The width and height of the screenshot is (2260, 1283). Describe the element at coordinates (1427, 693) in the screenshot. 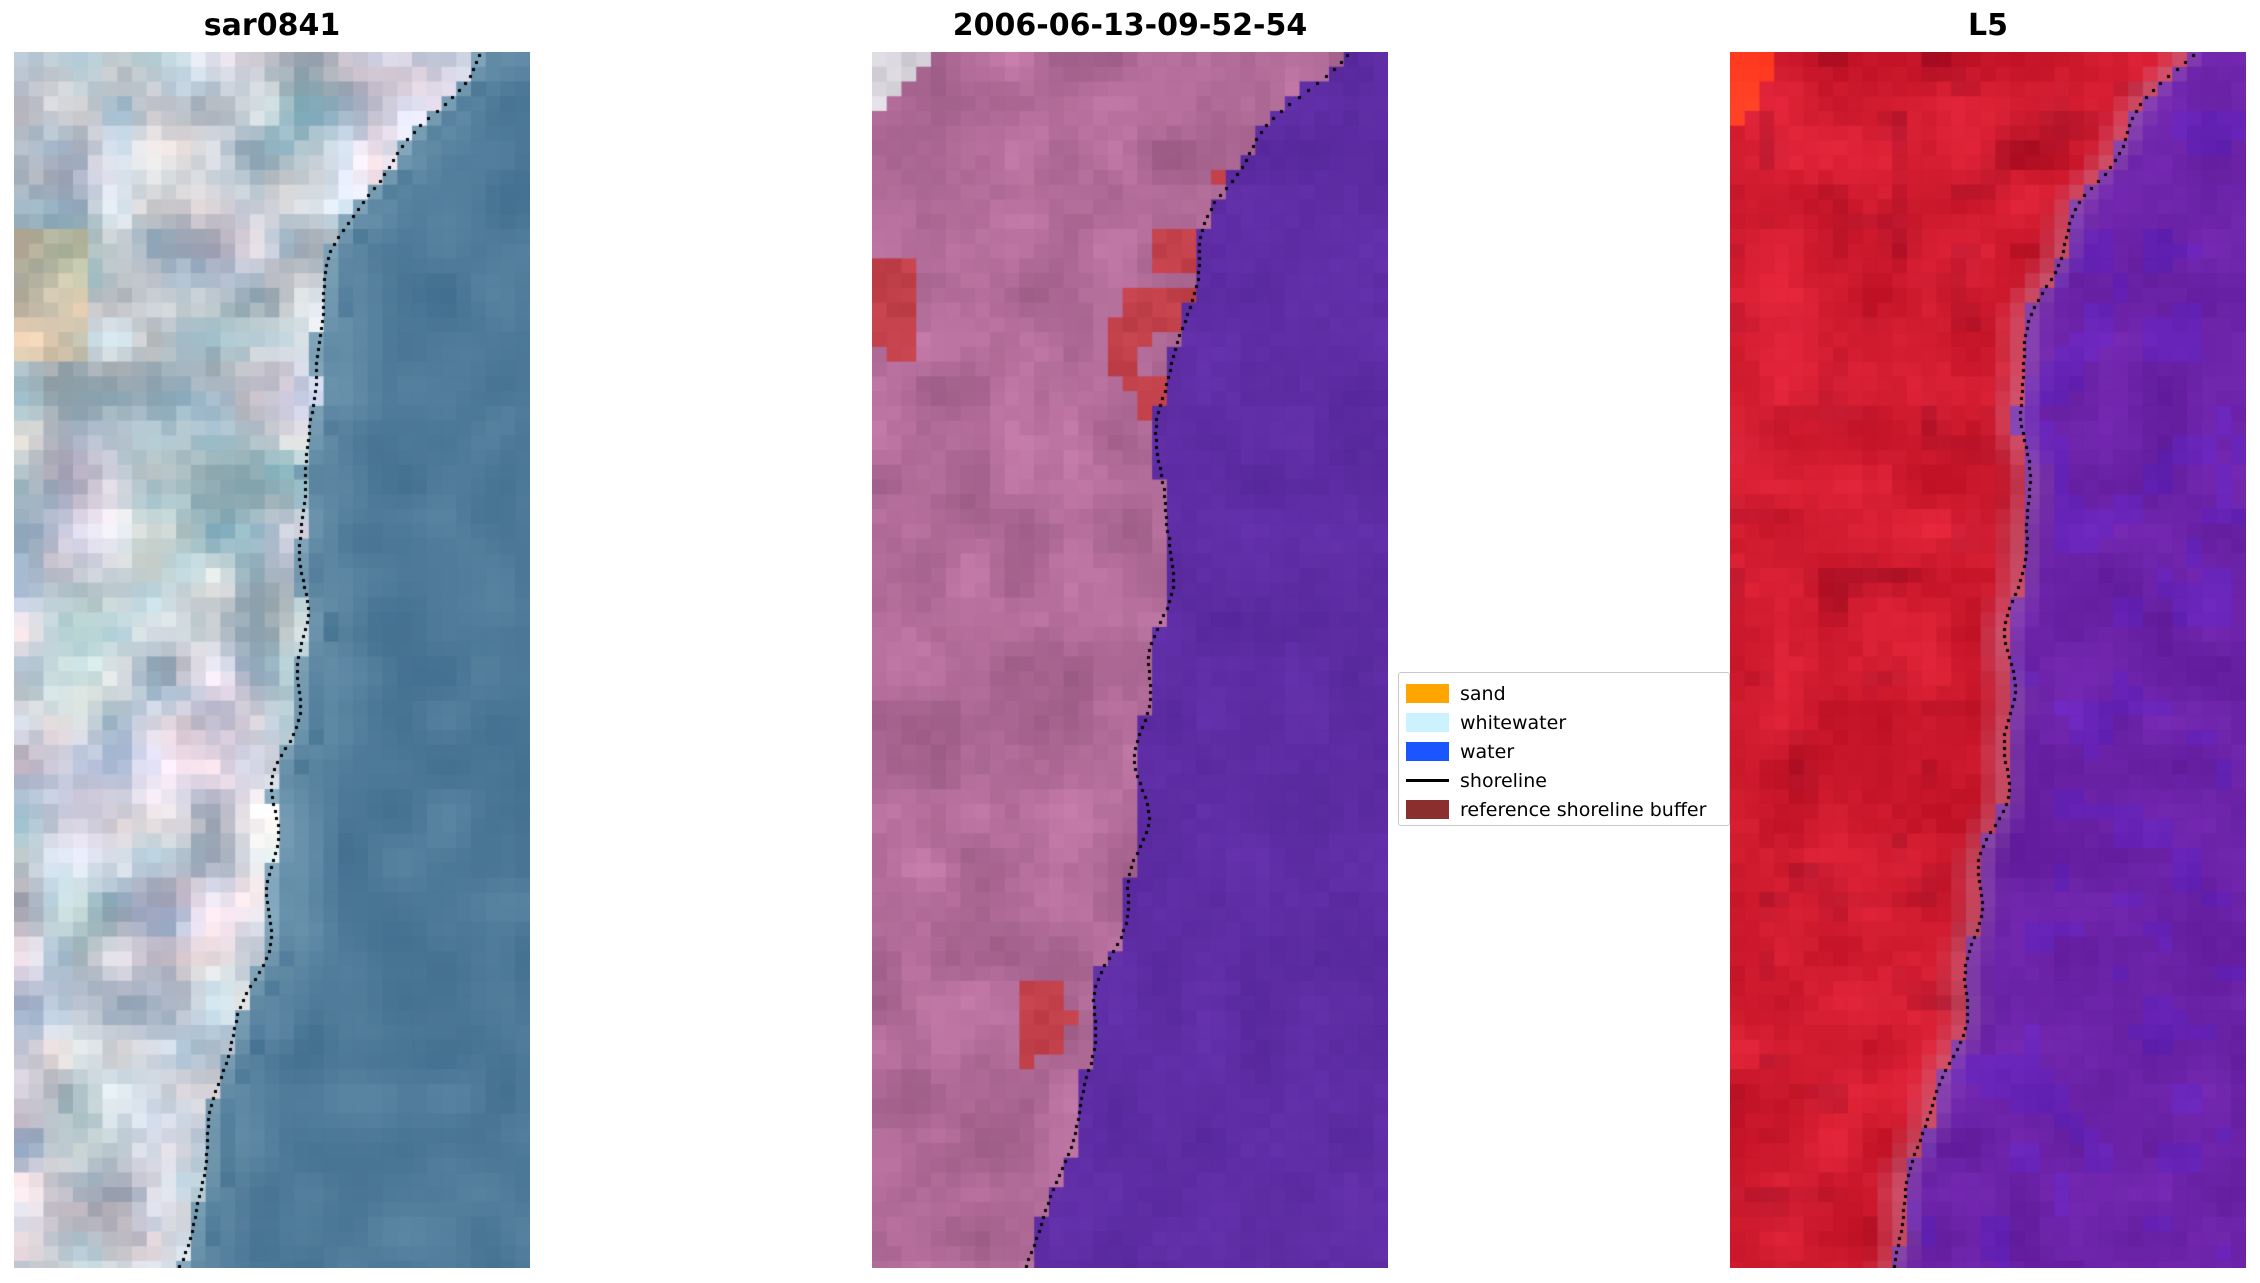

I see `legend-swatch-sand` at that location.